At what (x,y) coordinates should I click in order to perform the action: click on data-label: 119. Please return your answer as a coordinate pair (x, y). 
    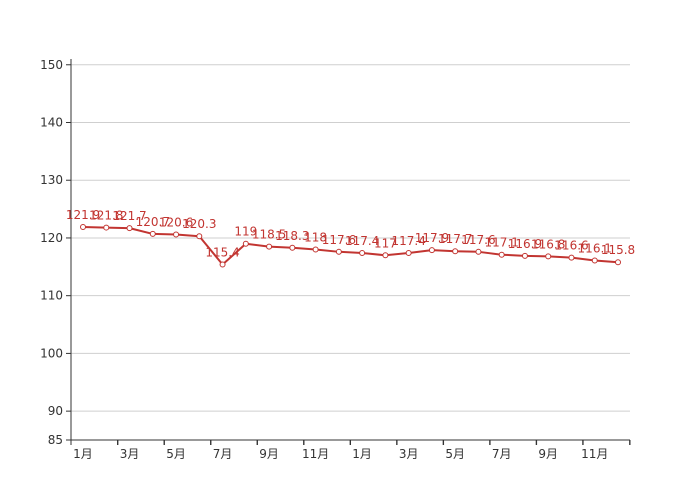
    Looking at the image, I should click on (245, 232).